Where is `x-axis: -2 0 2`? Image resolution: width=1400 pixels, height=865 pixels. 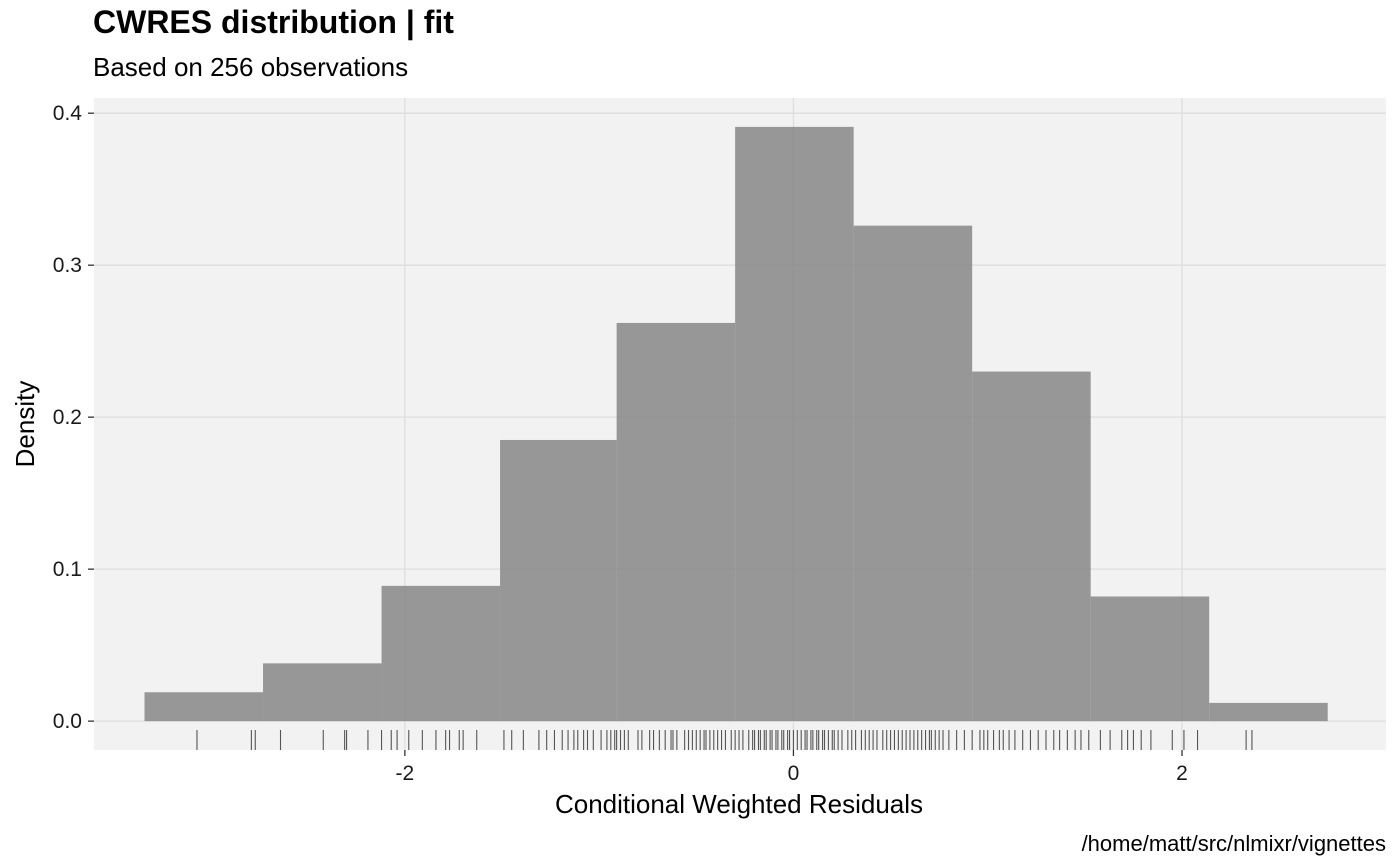
x-axis: -2 0 2 is located at coordinates (792, 767).